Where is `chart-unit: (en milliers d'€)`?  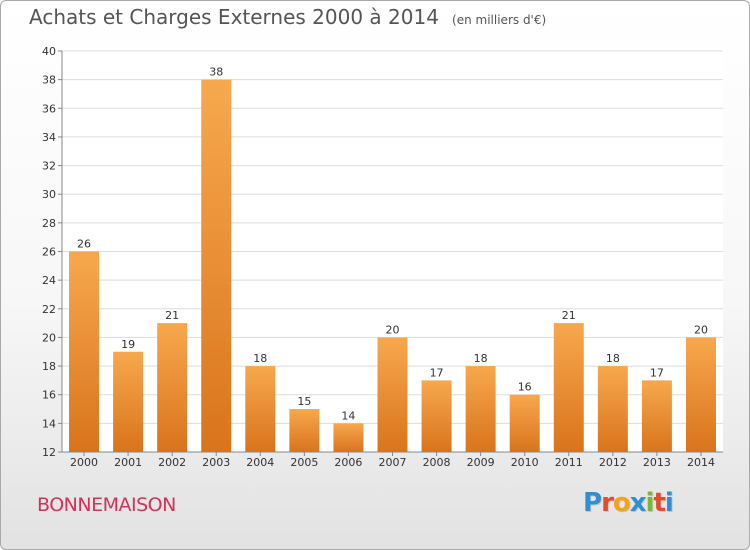
chart-unit: (en milliers d'€) is located at coordinates (499, 20).